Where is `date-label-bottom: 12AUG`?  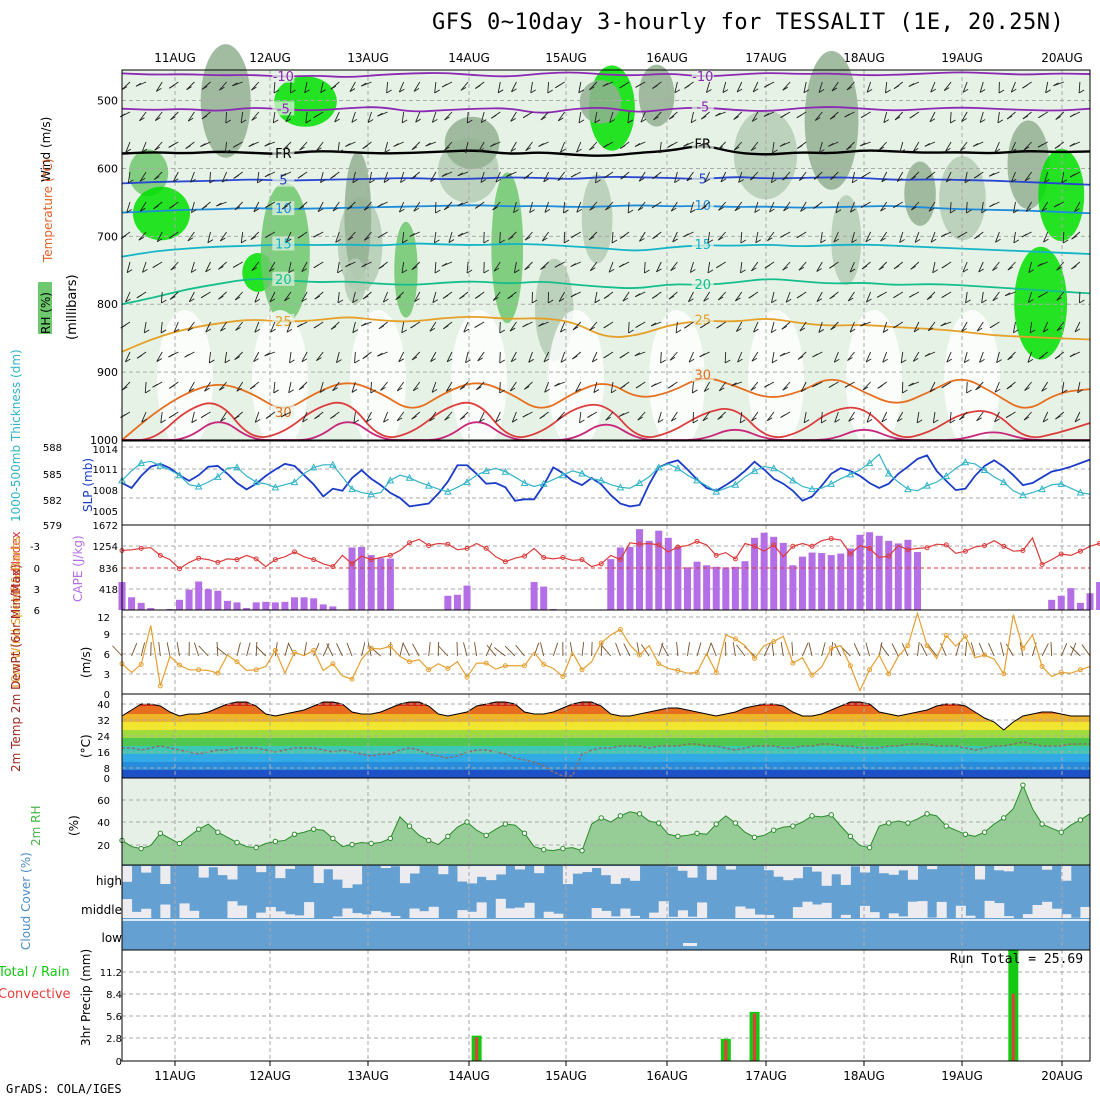 date-label-bottom: 12AUG is located at coordinates (270, 1076).